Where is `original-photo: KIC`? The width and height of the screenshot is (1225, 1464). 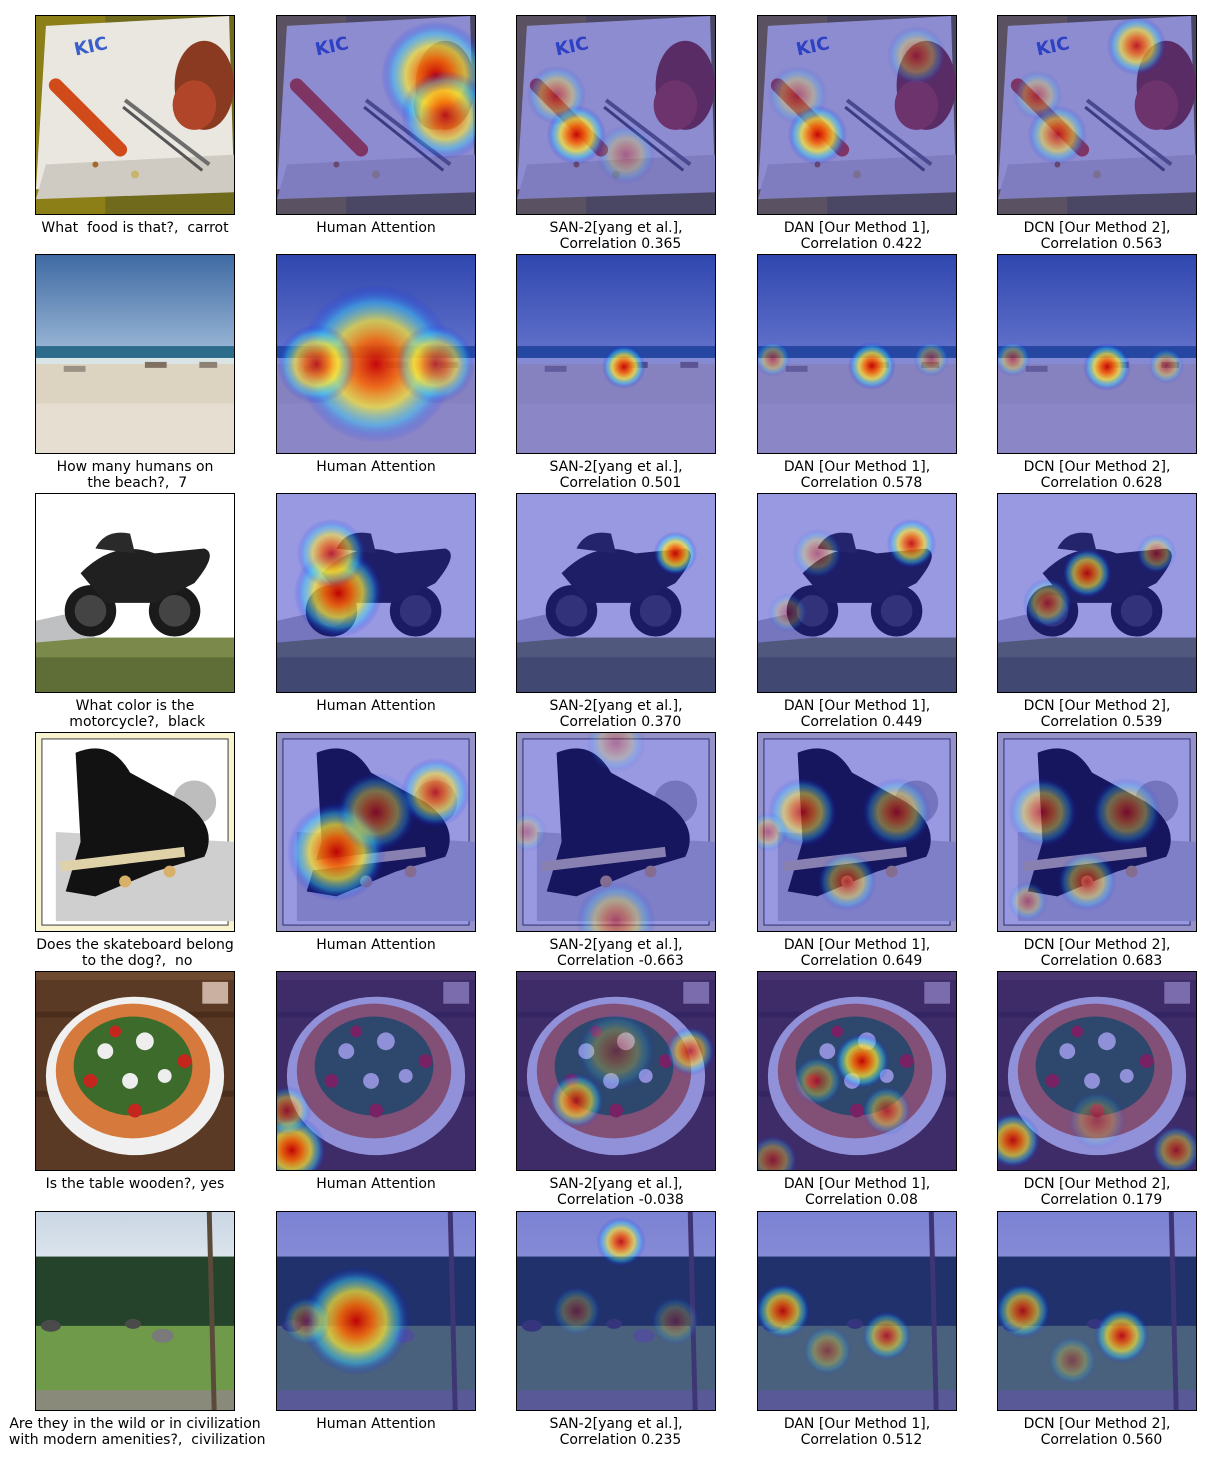
original-photo: KIC is located at coordinates (135, 115).